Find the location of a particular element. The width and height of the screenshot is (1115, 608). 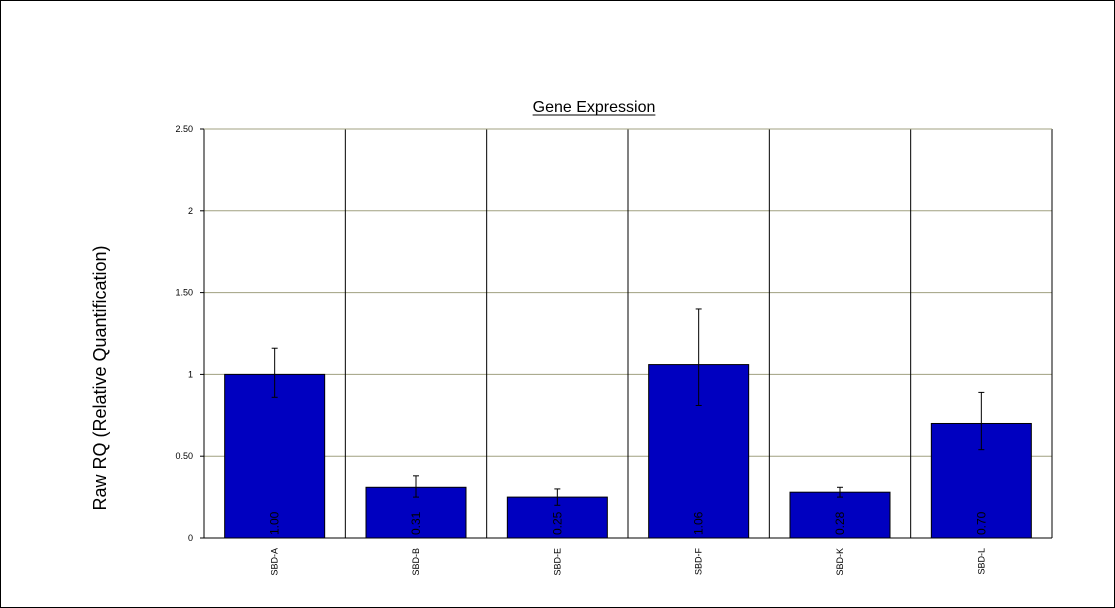

value-label: 0.31 is located at coordinates (416, 523).